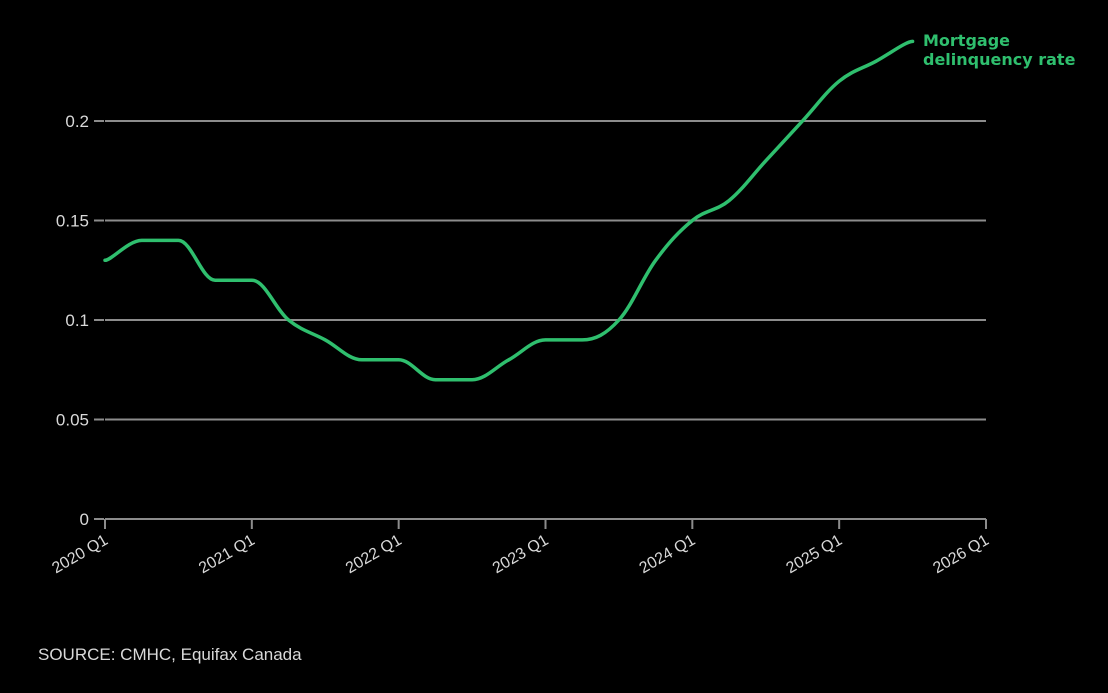 This screenshot has height=693, width=1108. What do you see at coordinates (72, 221) in the screenshot?
I see `y-tick-label: 0.15` at bounding box center [72, 221].